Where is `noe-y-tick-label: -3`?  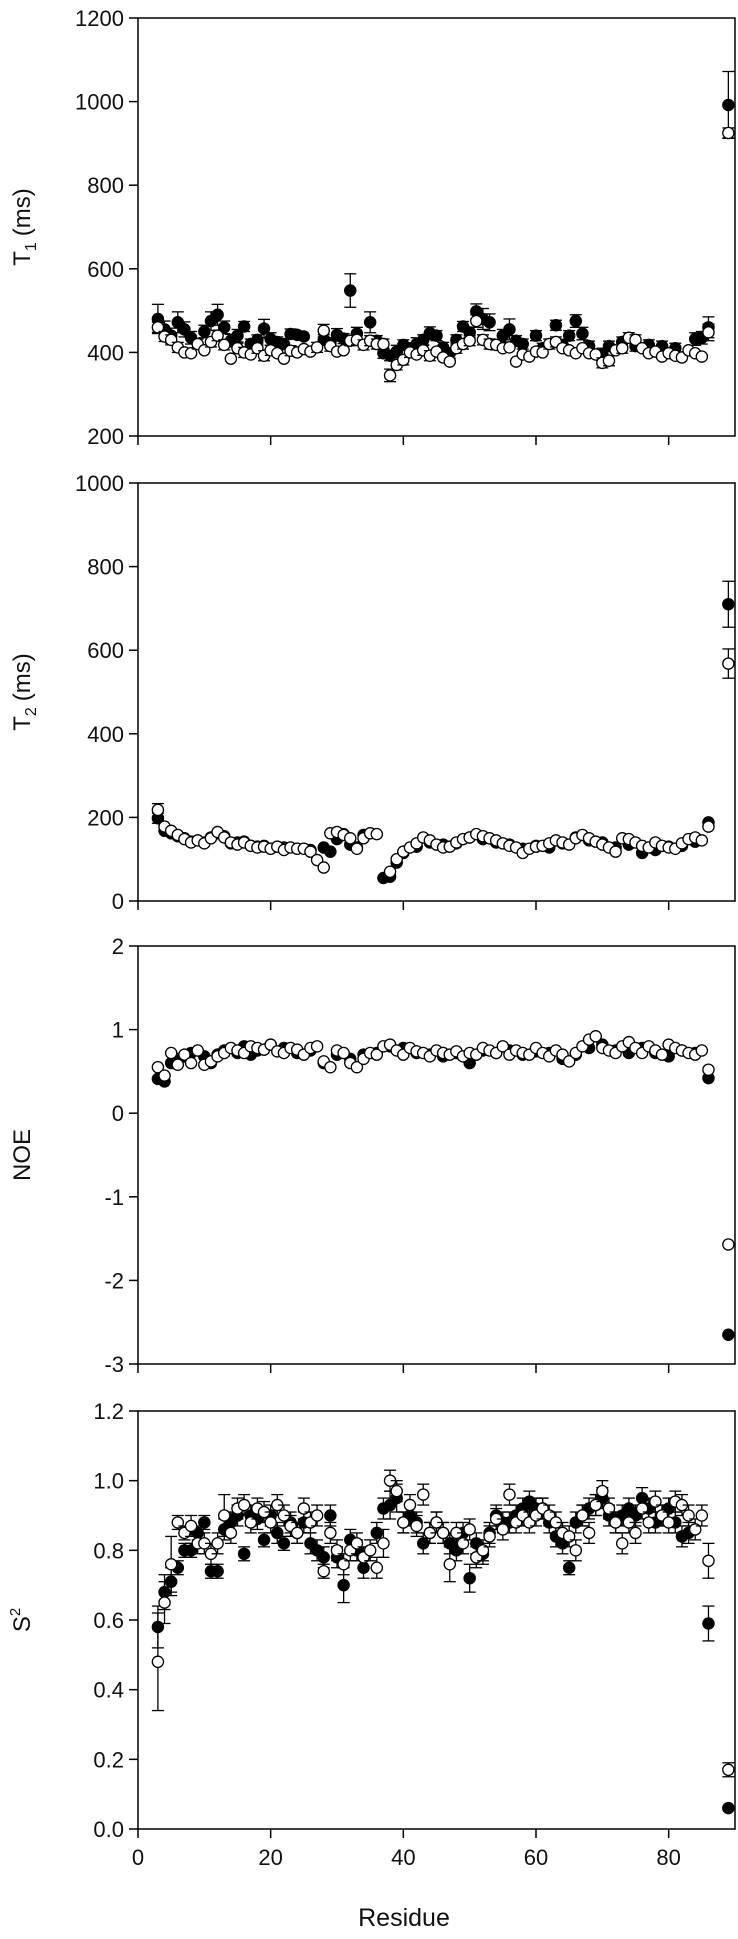
noe-y-tick-label: -3 is located at coordinates (114, 1364).